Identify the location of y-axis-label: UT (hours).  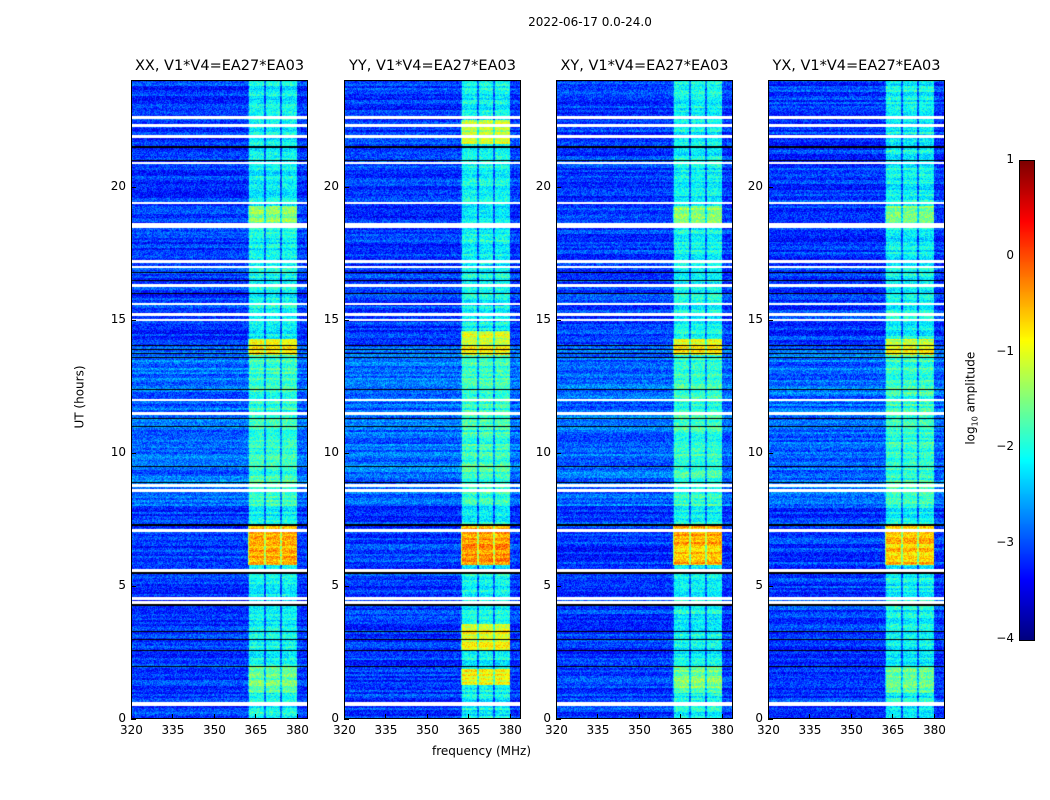
(79, 397).